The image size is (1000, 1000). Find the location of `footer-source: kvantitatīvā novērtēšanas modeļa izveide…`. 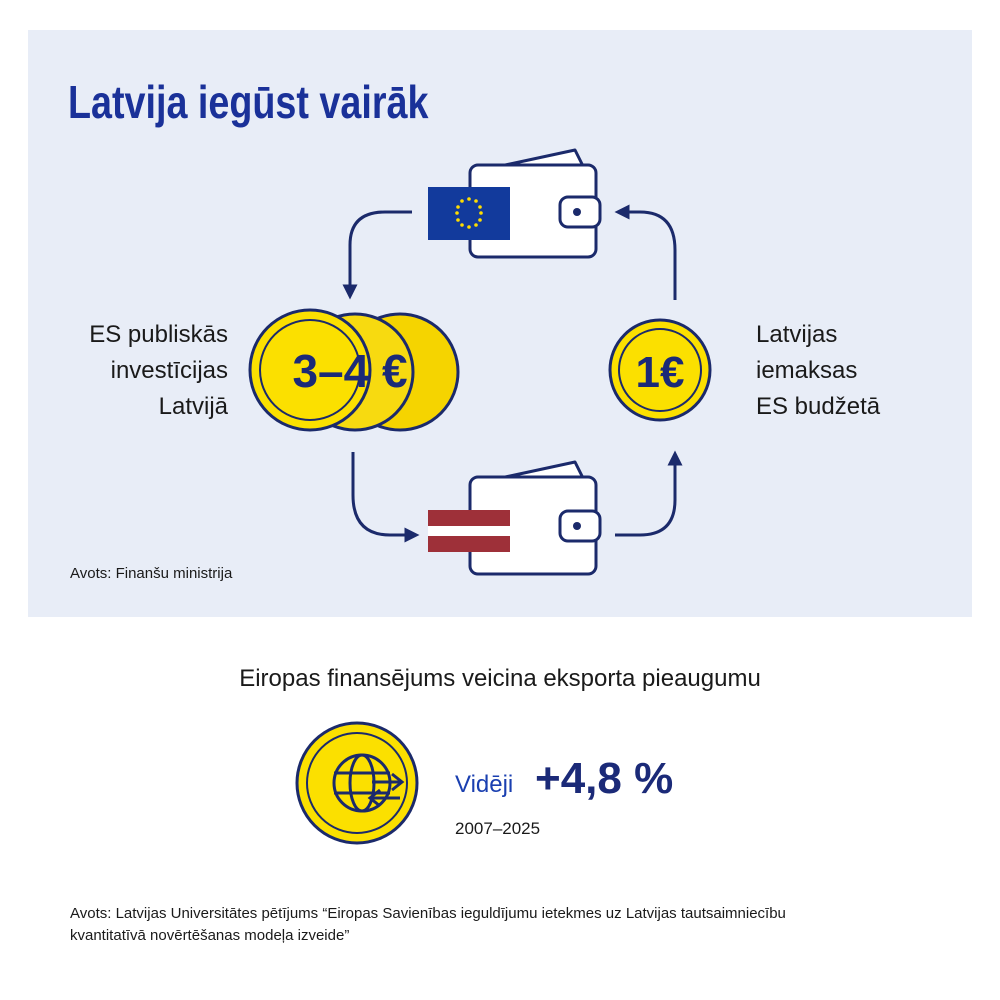

footer-source: kvantitatīvā novērtēšanas modeļa izveide… is located at coordinates (209, 935).